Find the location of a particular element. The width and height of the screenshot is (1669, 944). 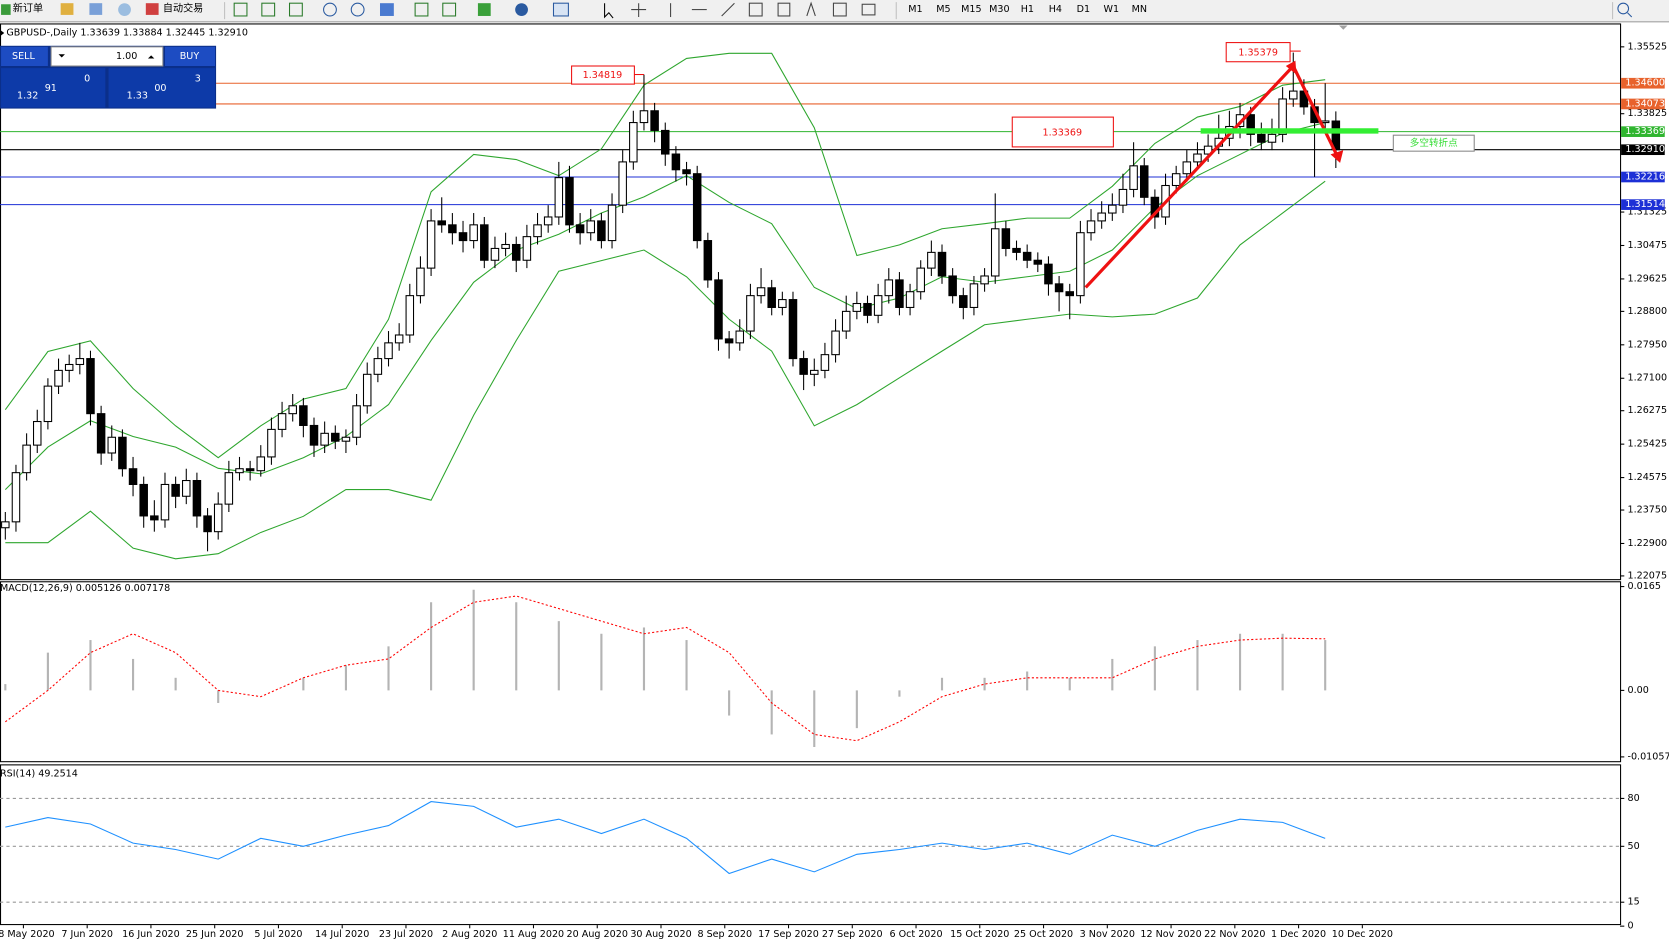

zoom-in-icon is located at coordinates (330, 9).